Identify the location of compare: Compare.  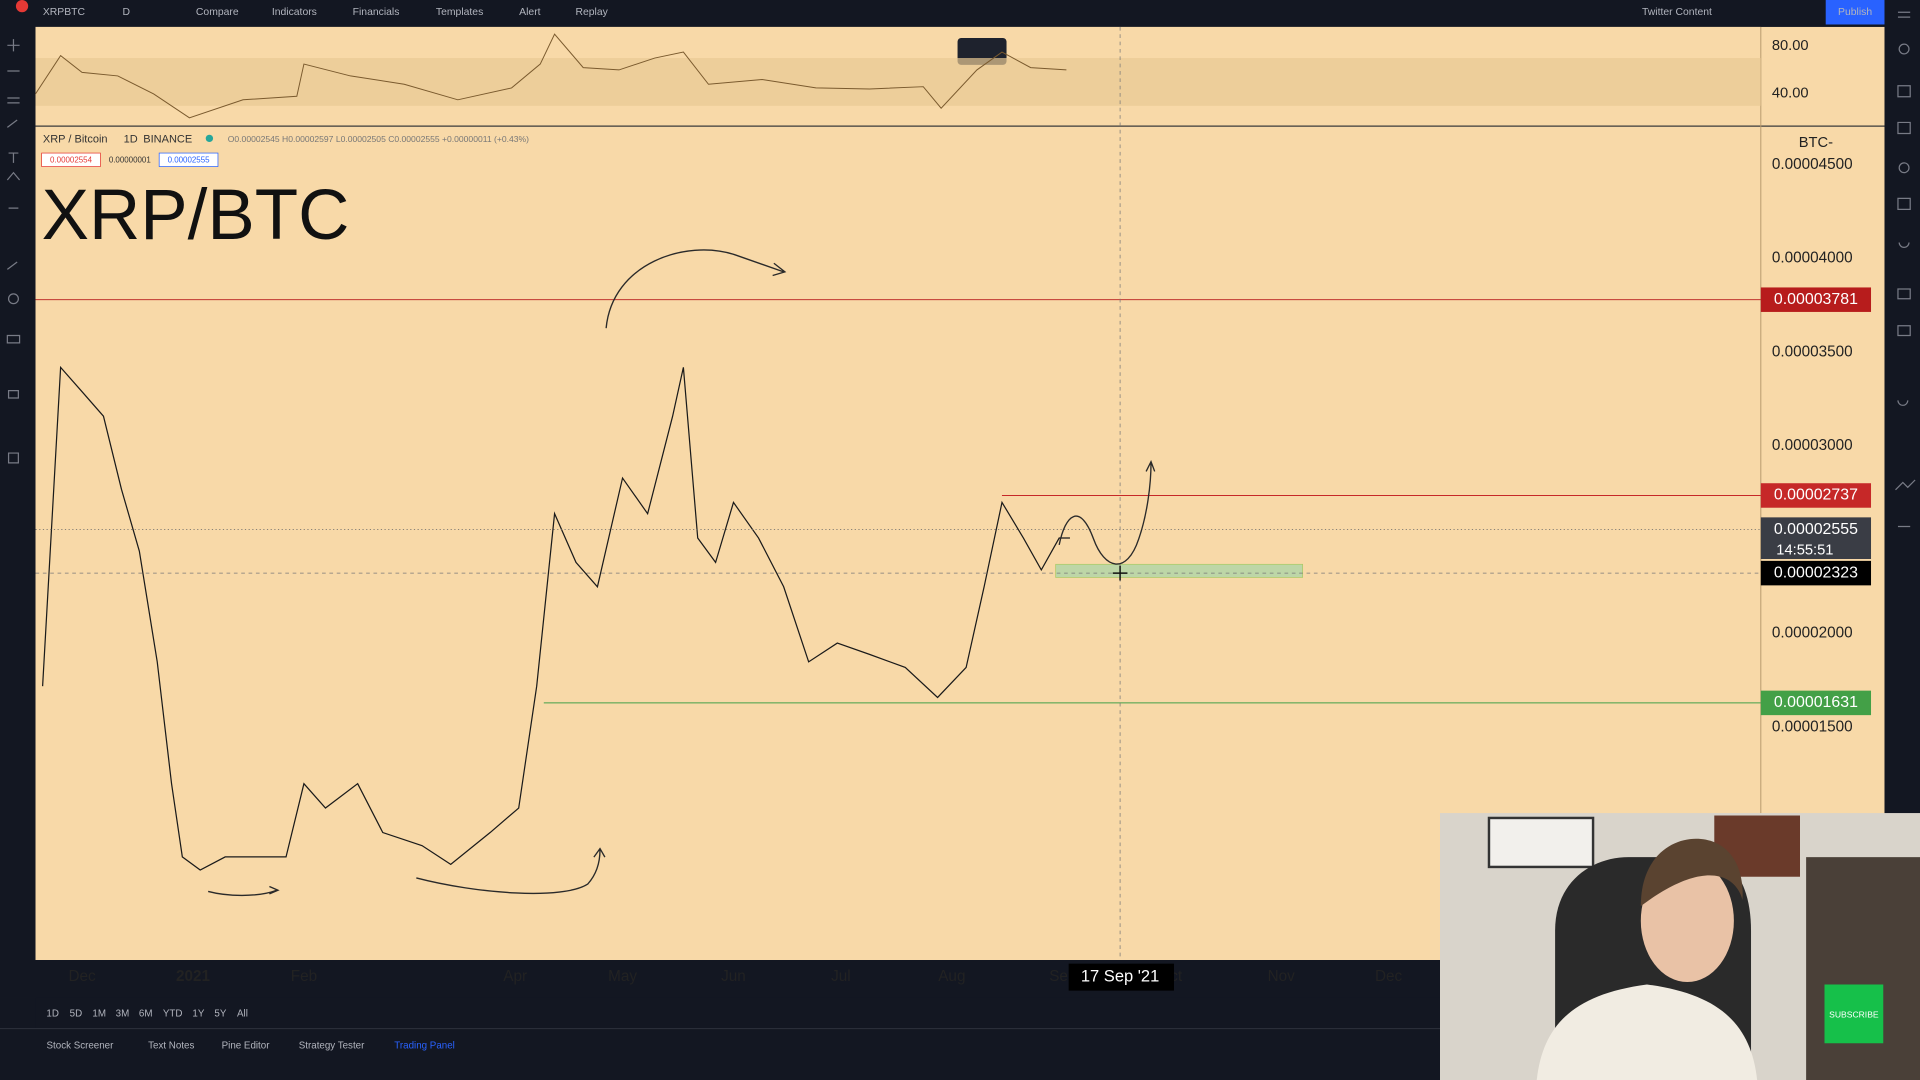
(217, 12).